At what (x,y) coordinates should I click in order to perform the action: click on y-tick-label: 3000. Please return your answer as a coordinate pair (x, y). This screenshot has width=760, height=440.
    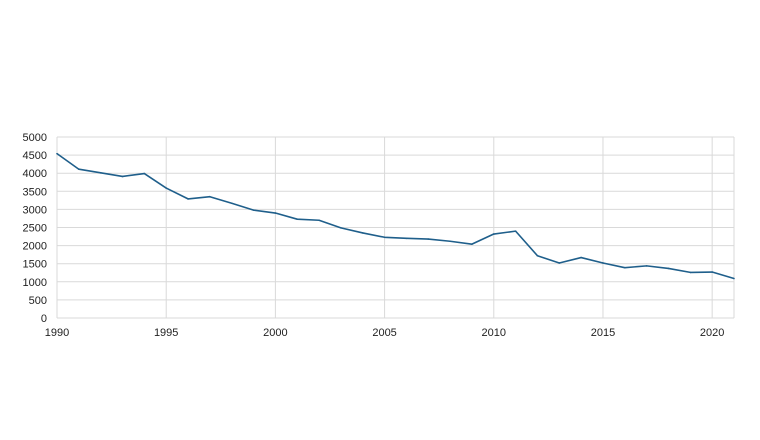
    Looking at the image, I should click on (35, 210).